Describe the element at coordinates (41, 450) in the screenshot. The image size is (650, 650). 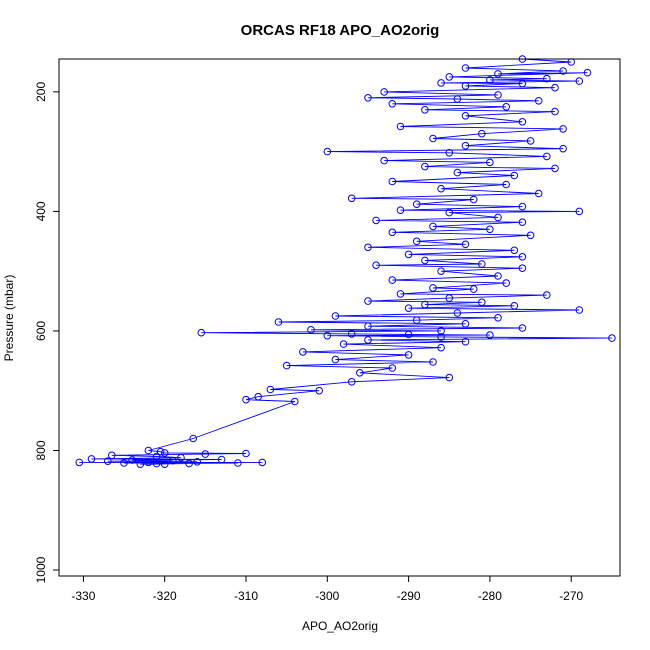
I see `y-tick-label: 800` at that location.